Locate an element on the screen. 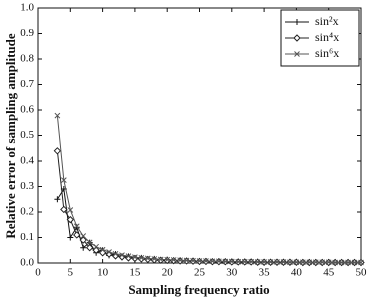 This screenshot has height=300, width=367. x-tick-label: 45 is located at coordinates (329, 273).